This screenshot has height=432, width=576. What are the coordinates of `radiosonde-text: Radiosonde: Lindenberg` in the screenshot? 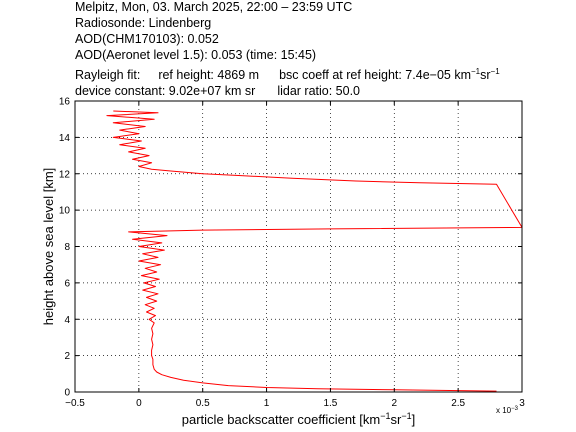 It's located at (143, 23).